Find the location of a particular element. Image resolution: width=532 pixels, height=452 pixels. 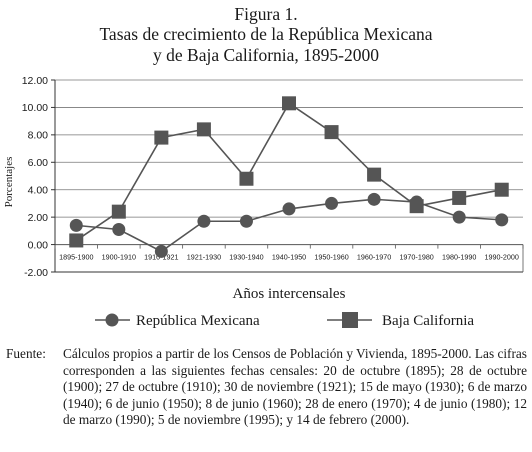

chart-title-line2: y de Baja California, 1895-2000 is located at coordinates (266, 55).